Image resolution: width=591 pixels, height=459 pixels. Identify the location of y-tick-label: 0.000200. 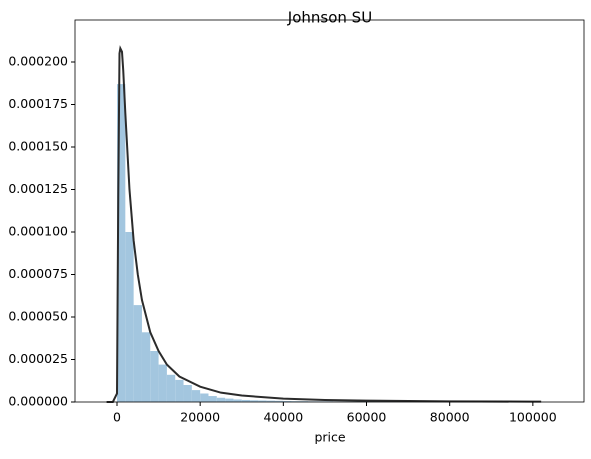
(38, 60).